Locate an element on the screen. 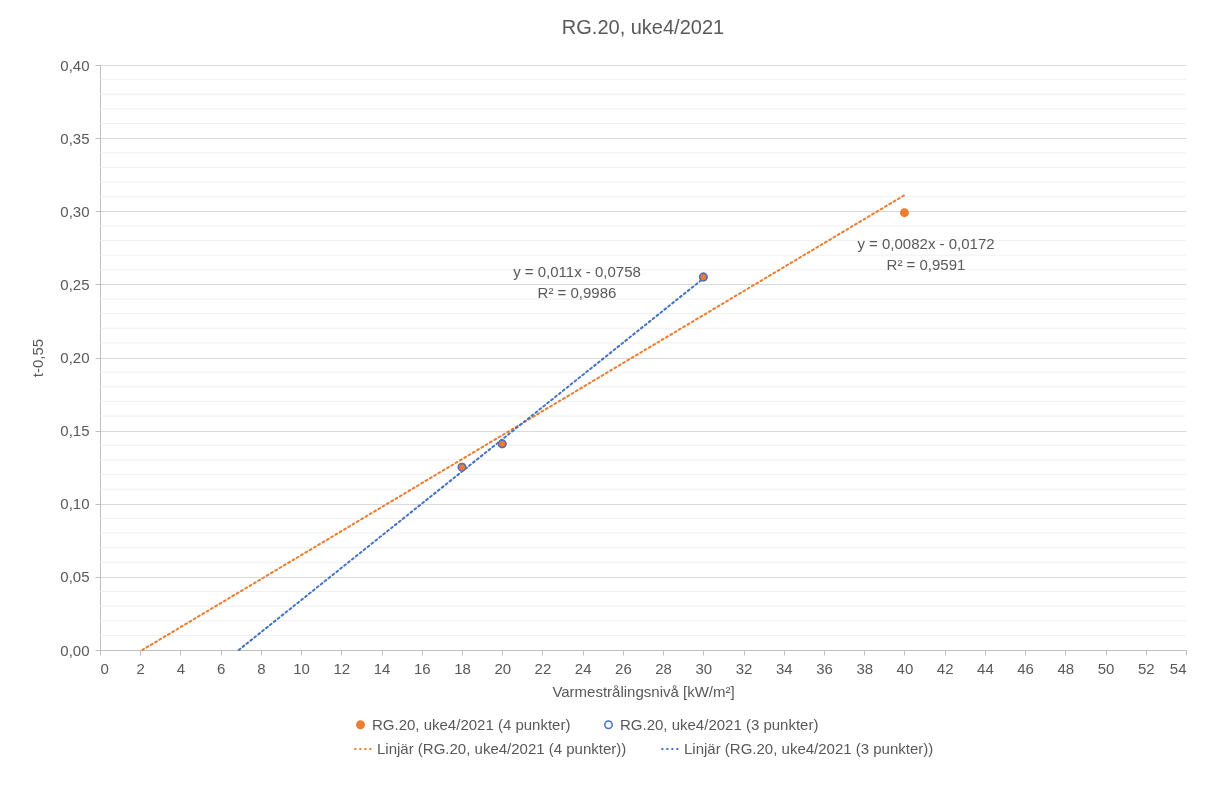 The height and width of the screenshot is (802, 1211). x-tick-label: 42 is located at coordinates (945, 668).